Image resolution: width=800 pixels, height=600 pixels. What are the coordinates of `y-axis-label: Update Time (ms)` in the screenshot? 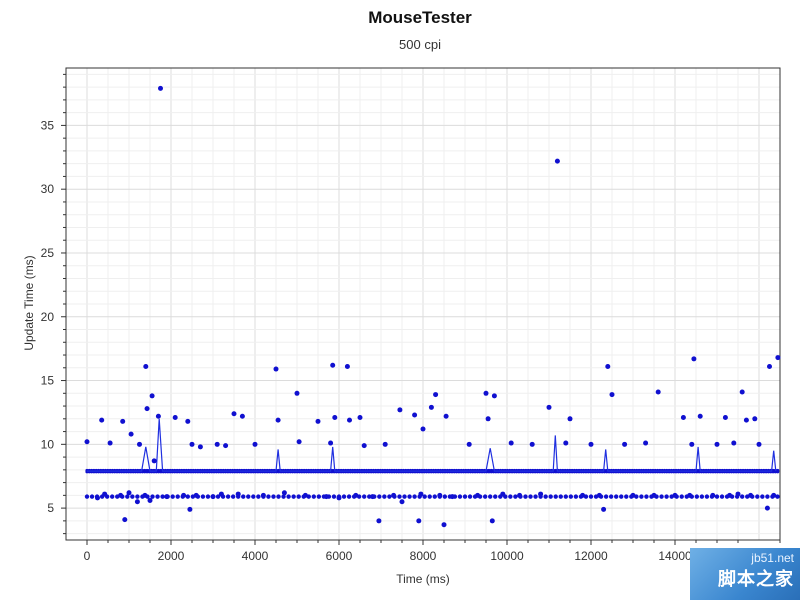 It's located at (29, 302).